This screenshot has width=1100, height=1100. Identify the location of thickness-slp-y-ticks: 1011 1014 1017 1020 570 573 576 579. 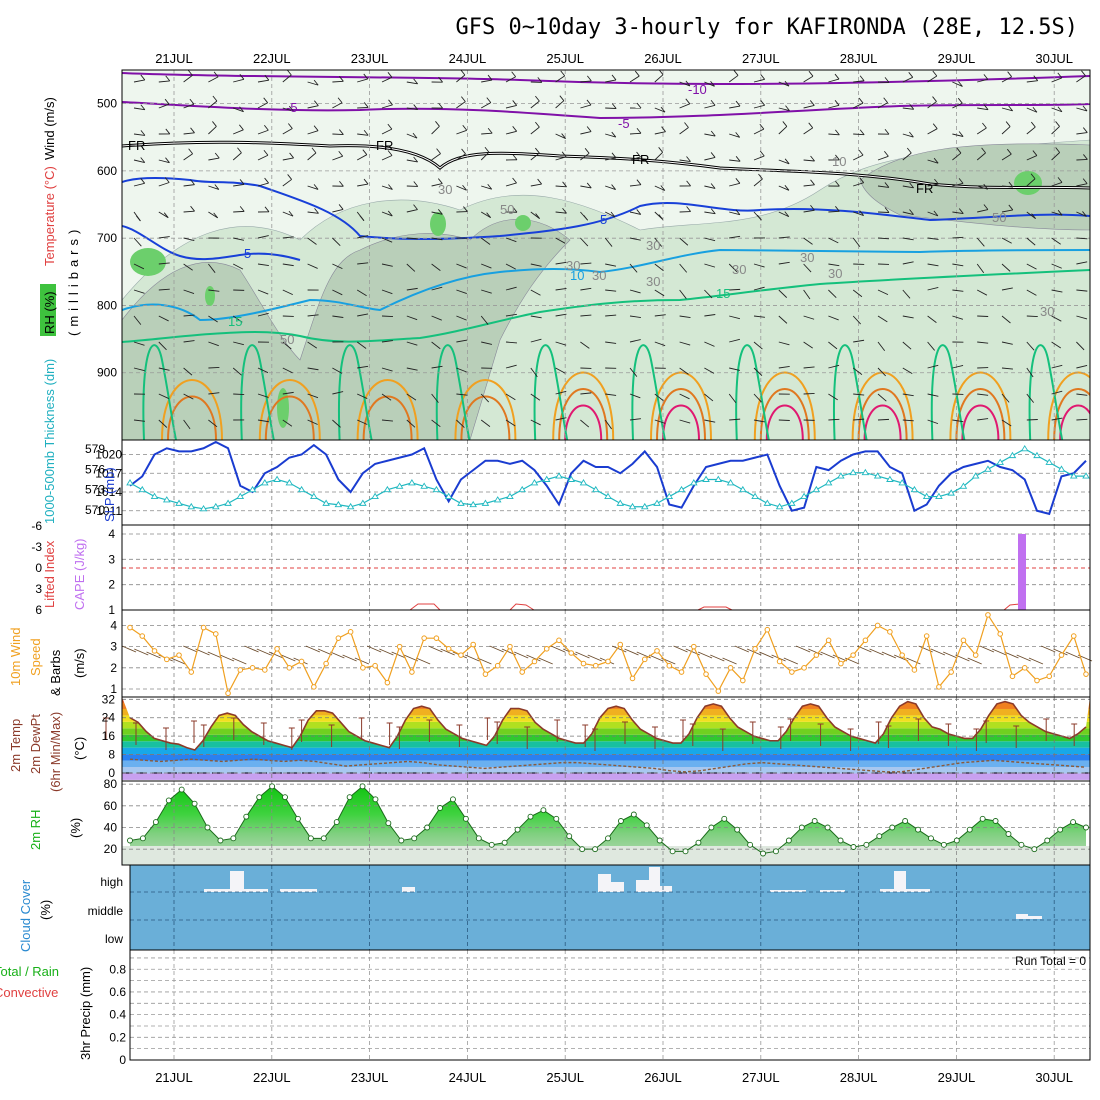
(103, 480).